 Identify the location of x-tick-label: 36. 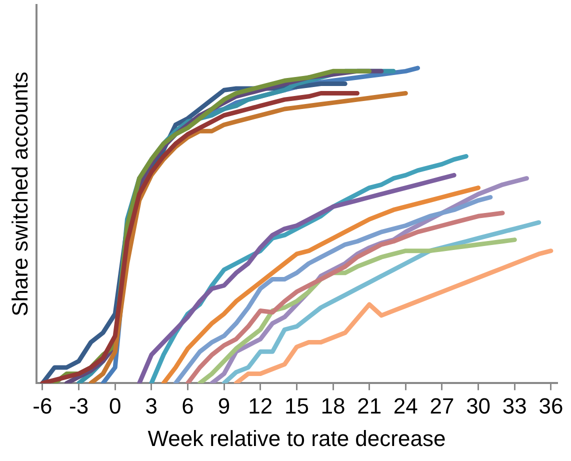
(551, 405).